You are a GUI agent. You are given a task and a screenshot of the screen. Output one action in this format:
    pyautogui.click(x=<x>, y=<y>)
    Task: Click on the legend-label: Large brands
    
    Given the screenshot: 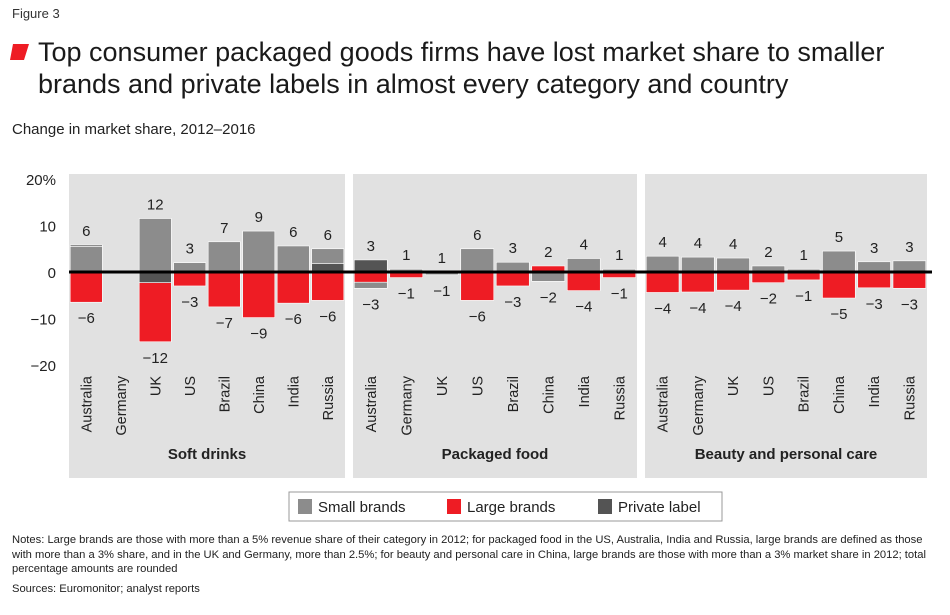 What is the action you would take?
    pyautogui.click(x=511, y=507)
    